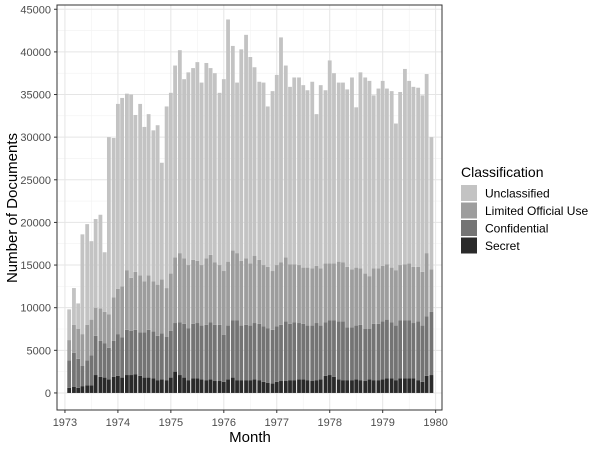 The image size is (600, 455). I want to click on legend-key-unclassified, so click(469, 193).